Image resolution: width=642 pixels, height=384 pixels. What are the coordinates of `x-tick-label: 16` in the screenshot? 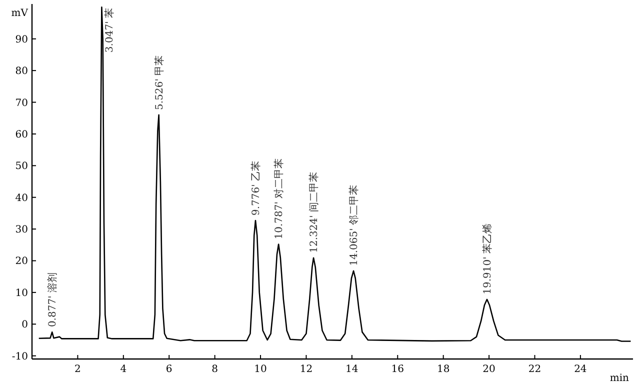 It's located at (397, 369).